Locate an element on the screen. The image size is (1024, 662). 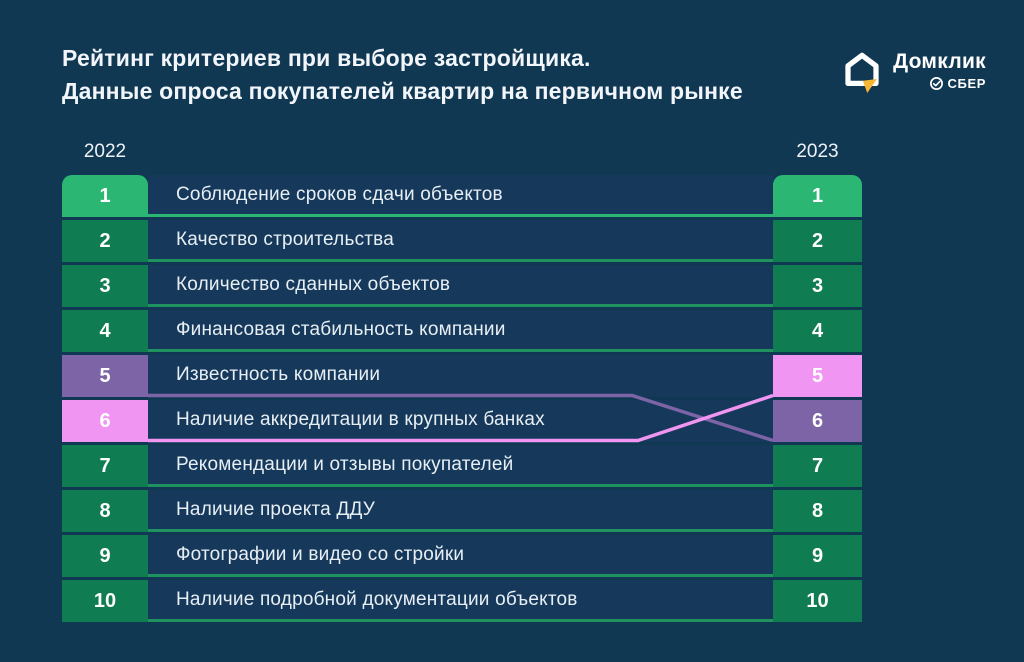
ranking-row: 7 Рекомендации и отзывы покупателей 7 is located at coordinates (462, 466).